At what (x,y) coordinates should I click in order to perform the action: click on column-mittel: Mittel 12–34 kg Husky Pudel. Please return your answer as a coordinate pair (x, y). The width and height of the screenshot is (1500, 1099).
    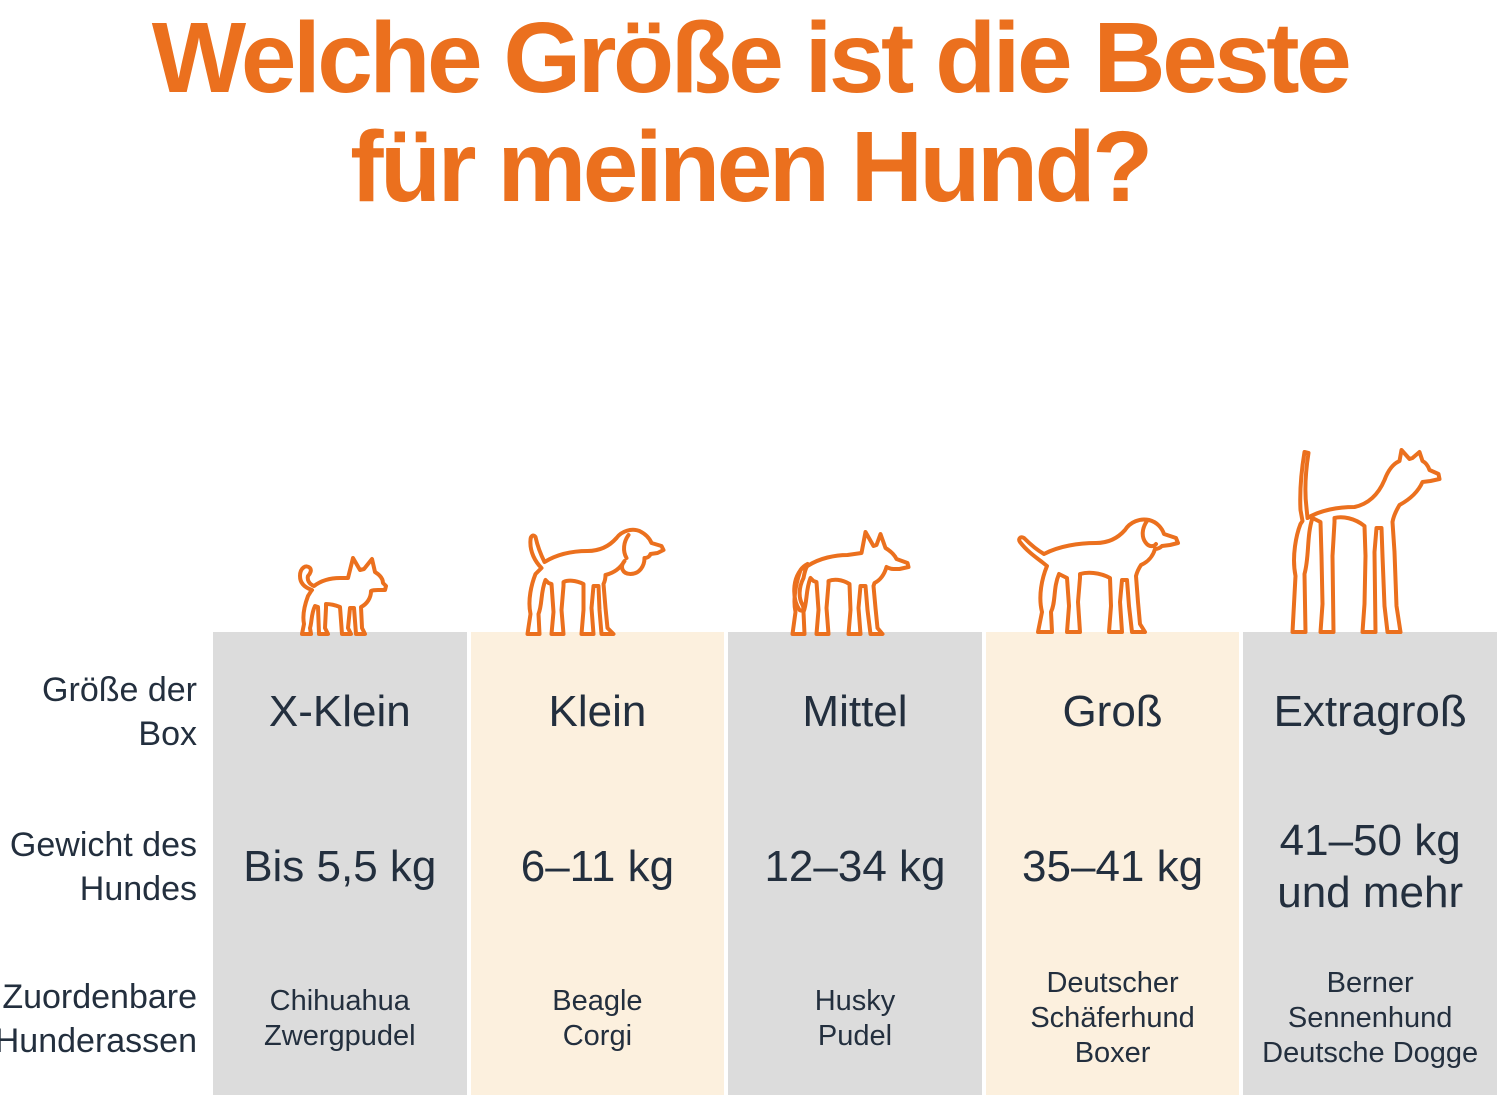
    Looking at the image, I should click on (855, 812).